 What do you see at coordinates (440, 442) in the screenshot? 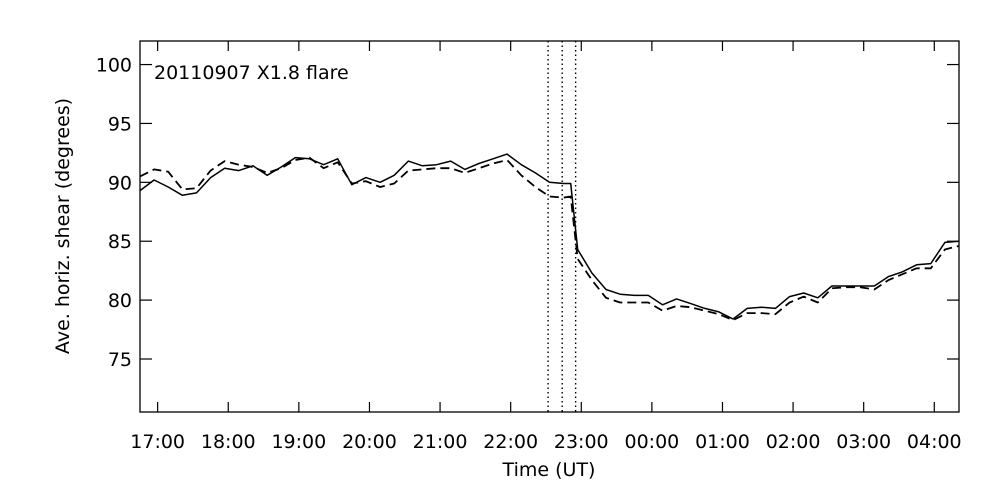
I see `x-tick-label: 21:00` at bounding box center [440, 442].